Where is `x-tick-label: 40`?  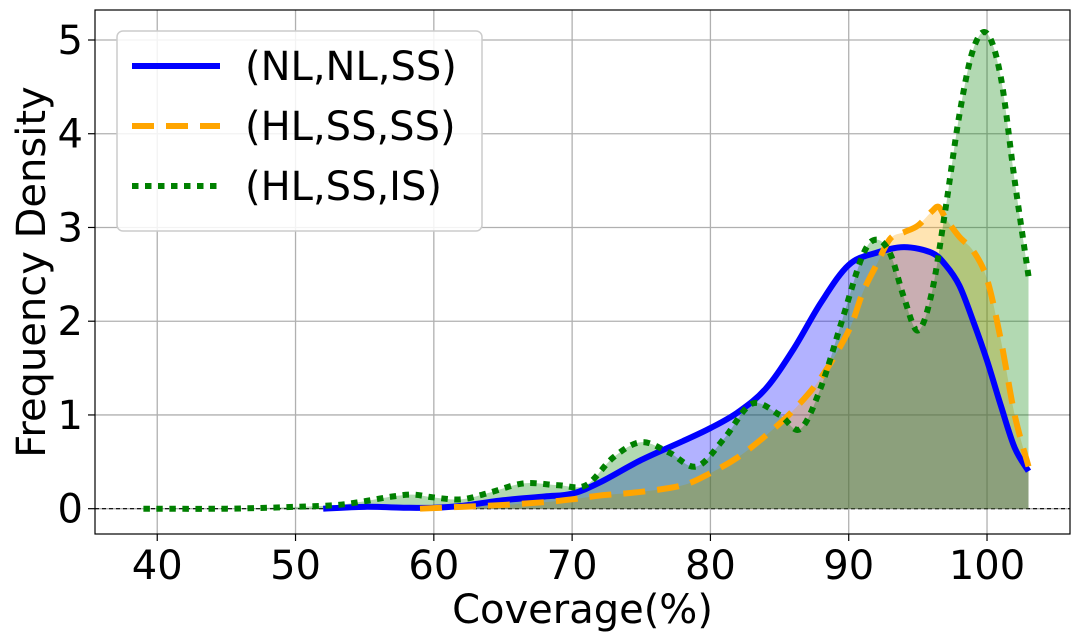
x-tick-label: 40 is located at coordinates (157, 566).